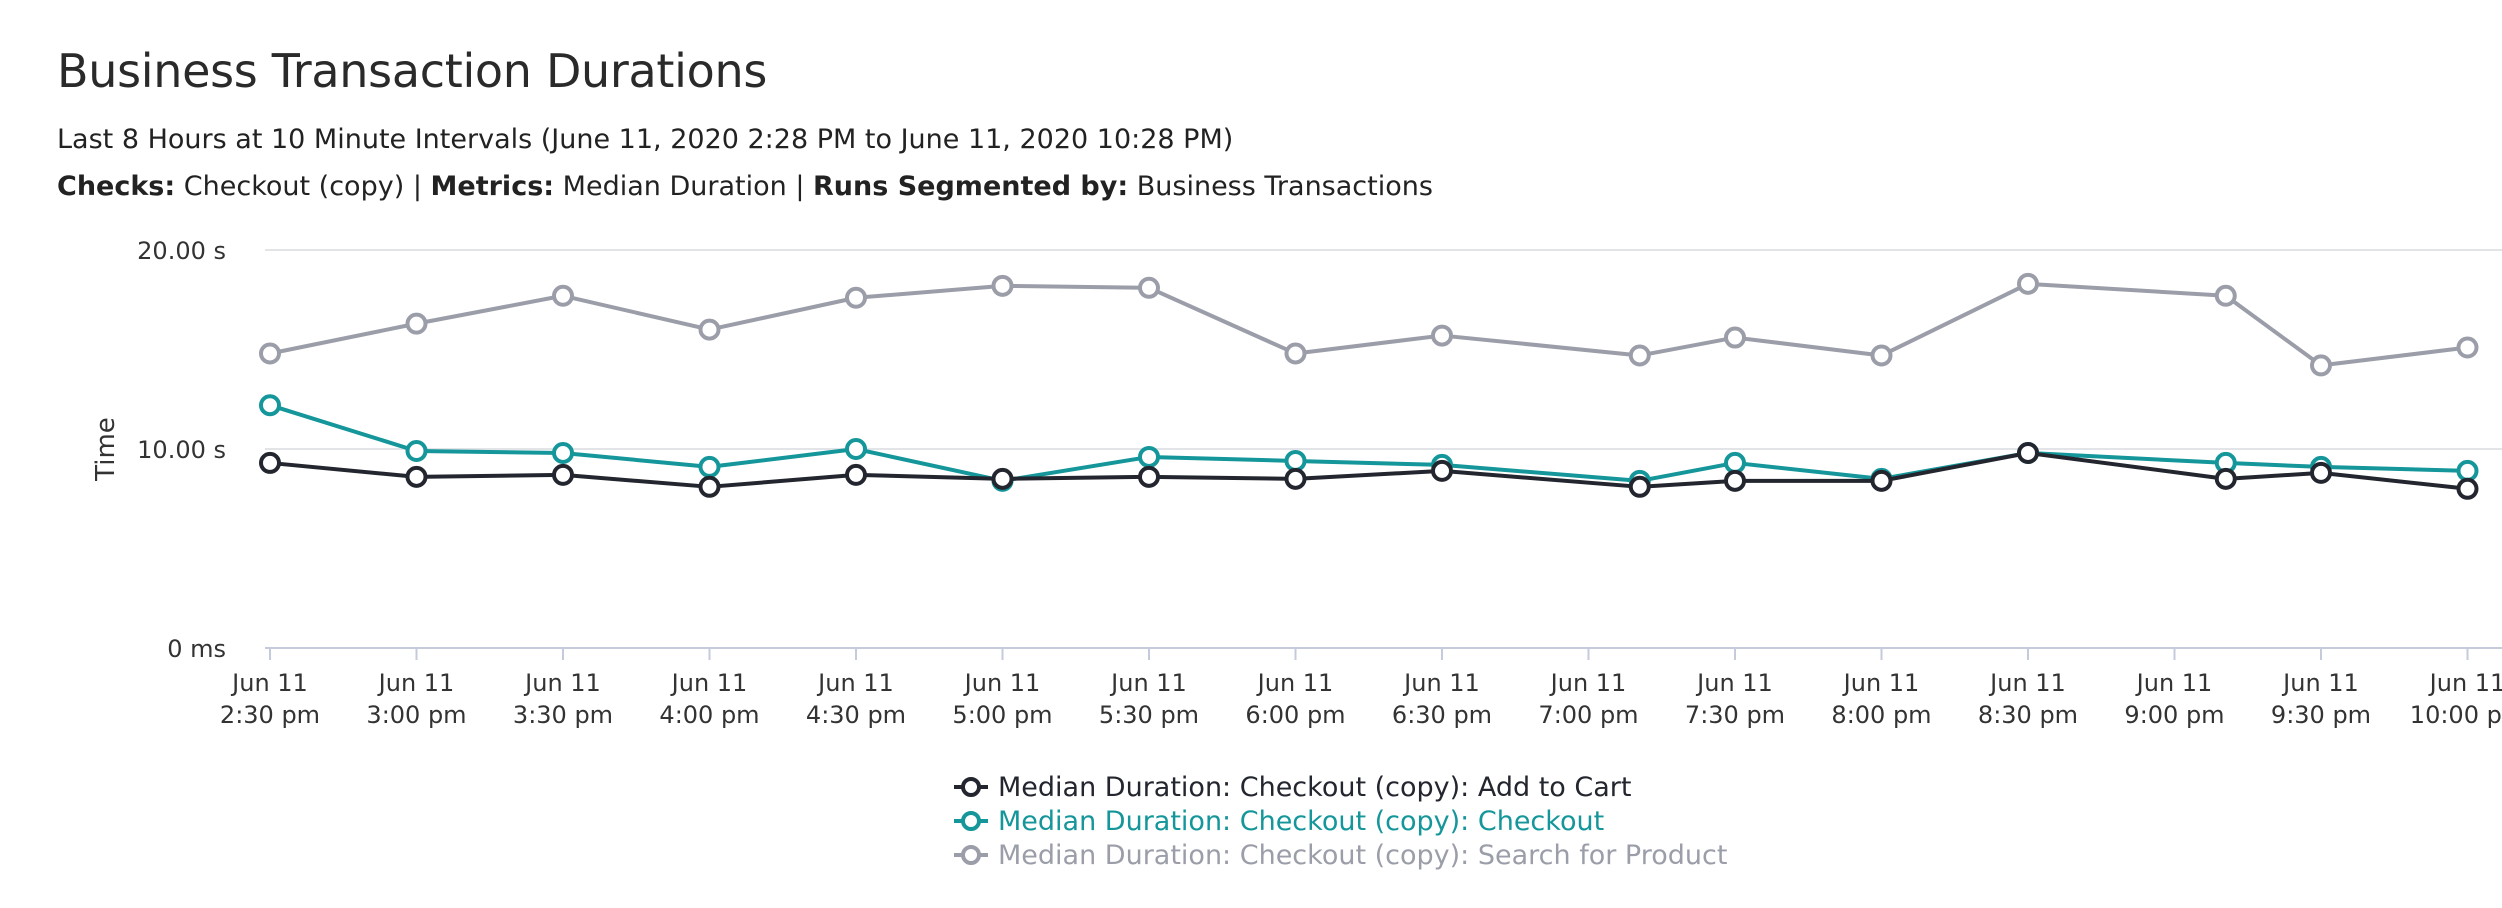 The image size is (2502, 908). I want to click on x-tick-label: 6:00 pm, so click(1295, 715).